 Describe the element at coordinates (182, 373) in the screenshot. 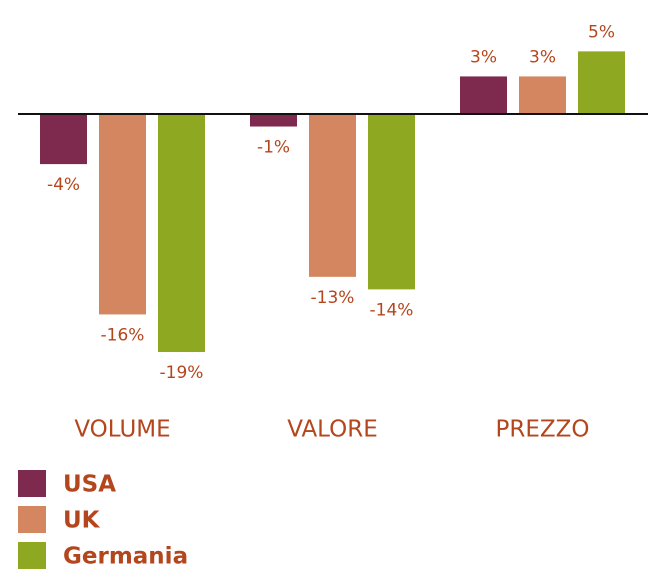

I see `value-label: -19%` at that location.